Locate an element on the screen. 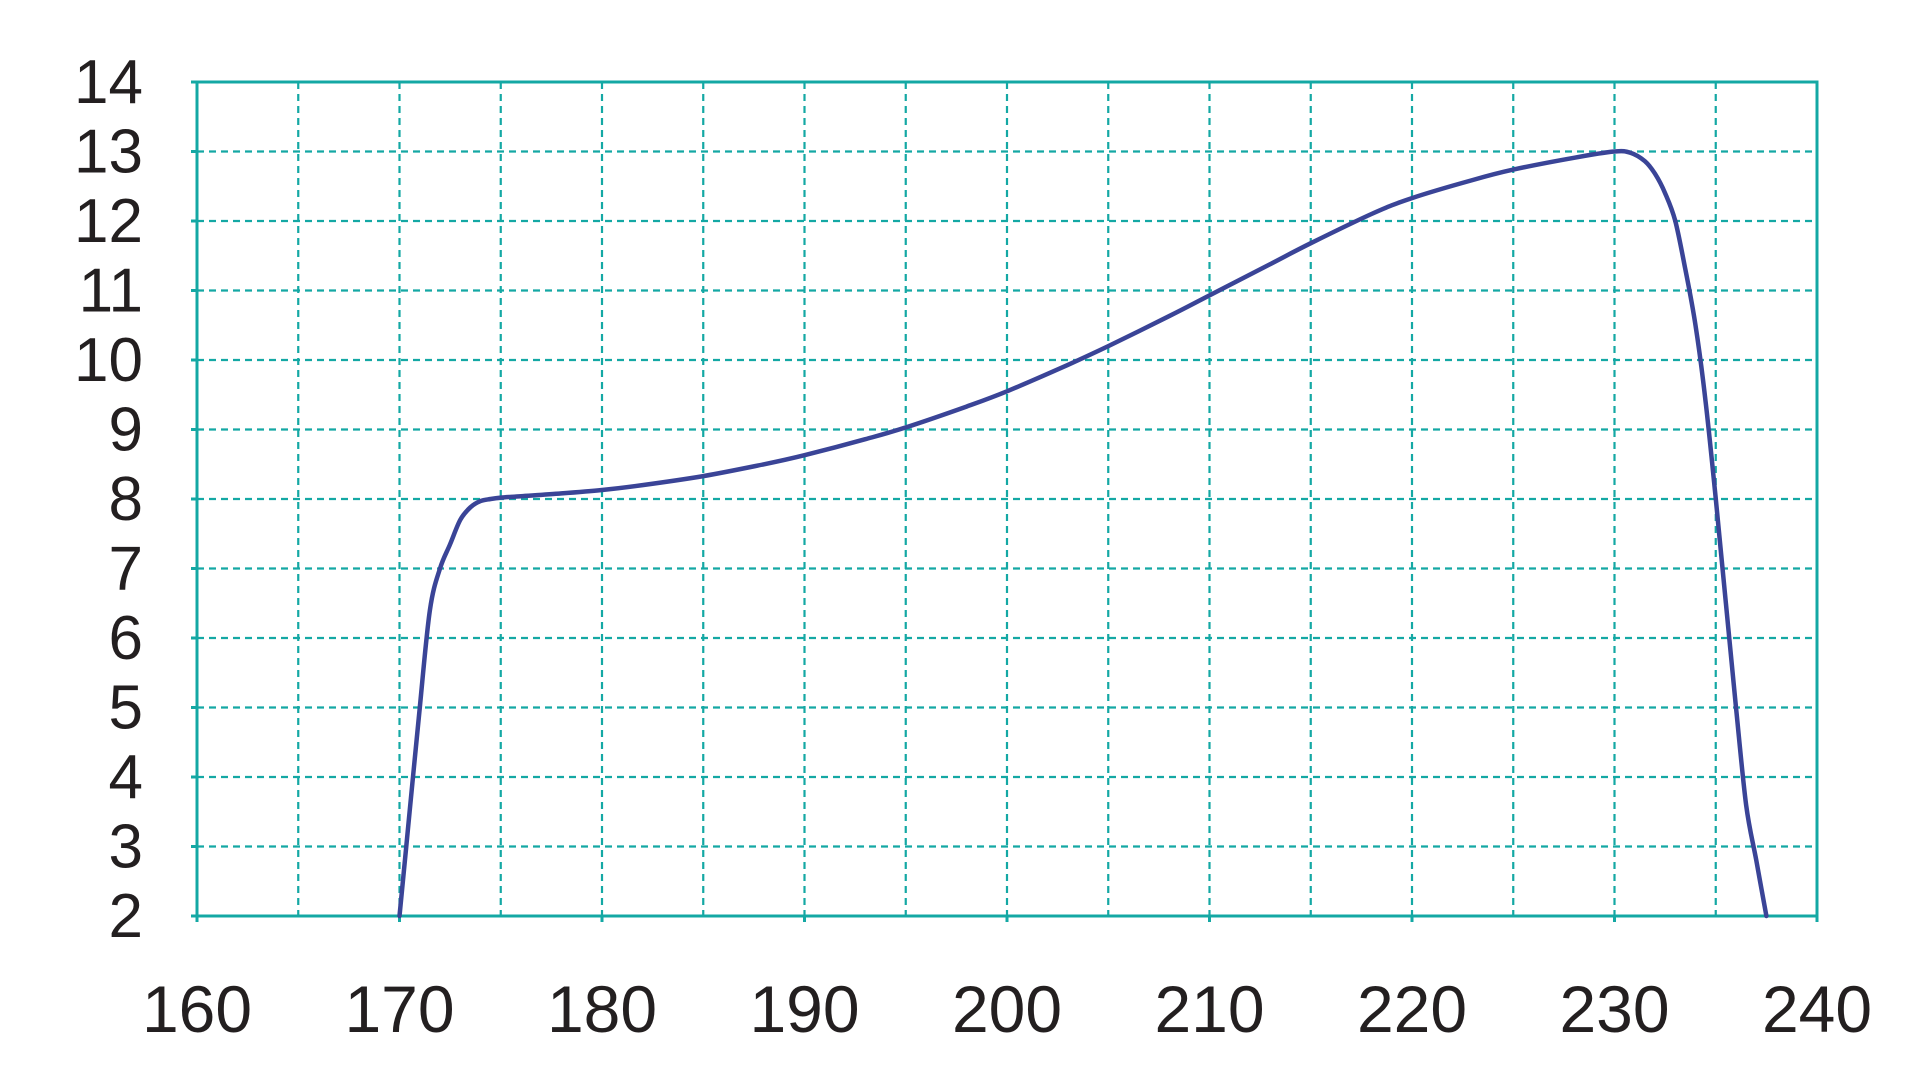 The image size is (1920, 1085). y-tick-label: 13 is located at coordinates (108, 152).